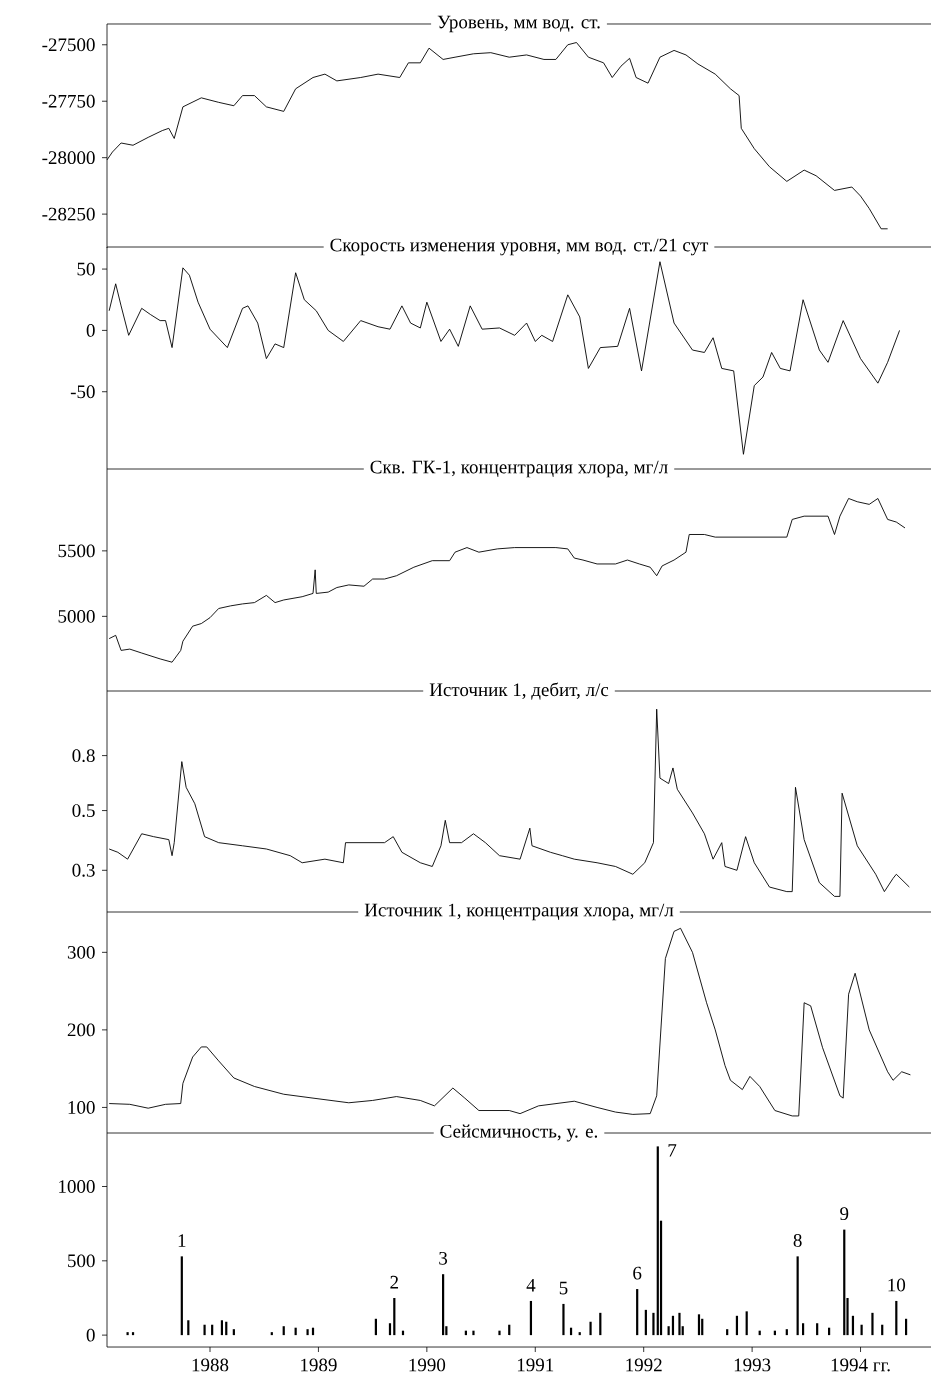 This screenshot has height=1375, width=932. Describe the element at coordinates (519, 247) in the screenshot. I see `chart-title: Скорость изменения уровня, мм вод. ст./21 сут` at that location.